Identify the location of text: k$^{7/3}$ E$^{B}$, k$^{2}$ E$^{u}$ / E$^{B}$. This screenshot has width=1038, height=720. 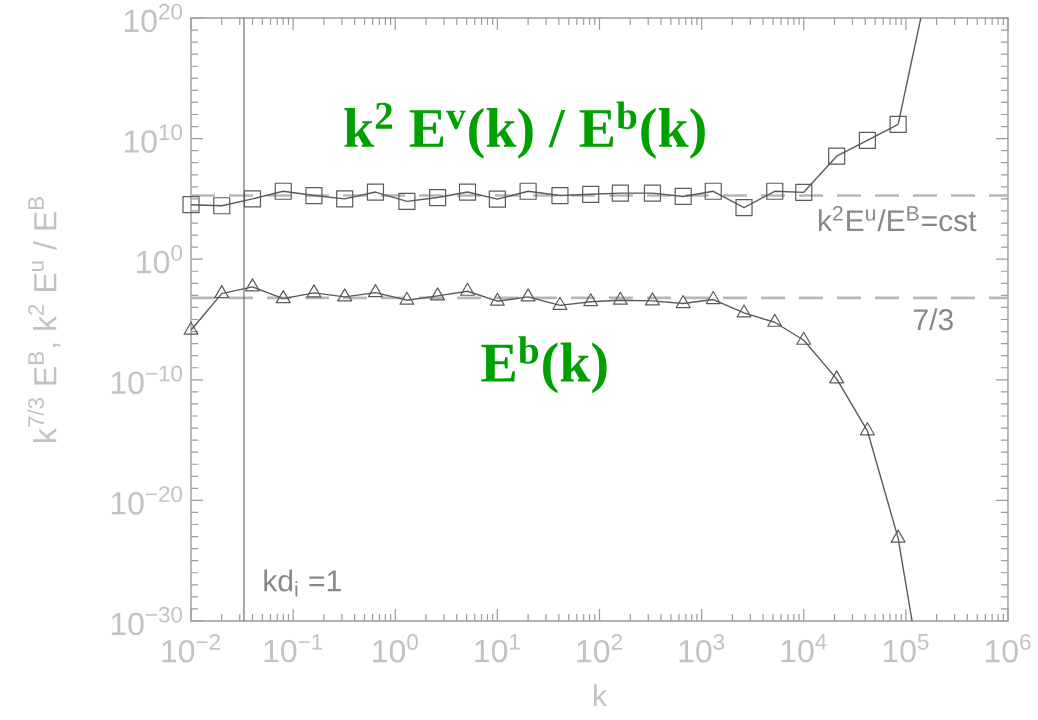
(44, 319).